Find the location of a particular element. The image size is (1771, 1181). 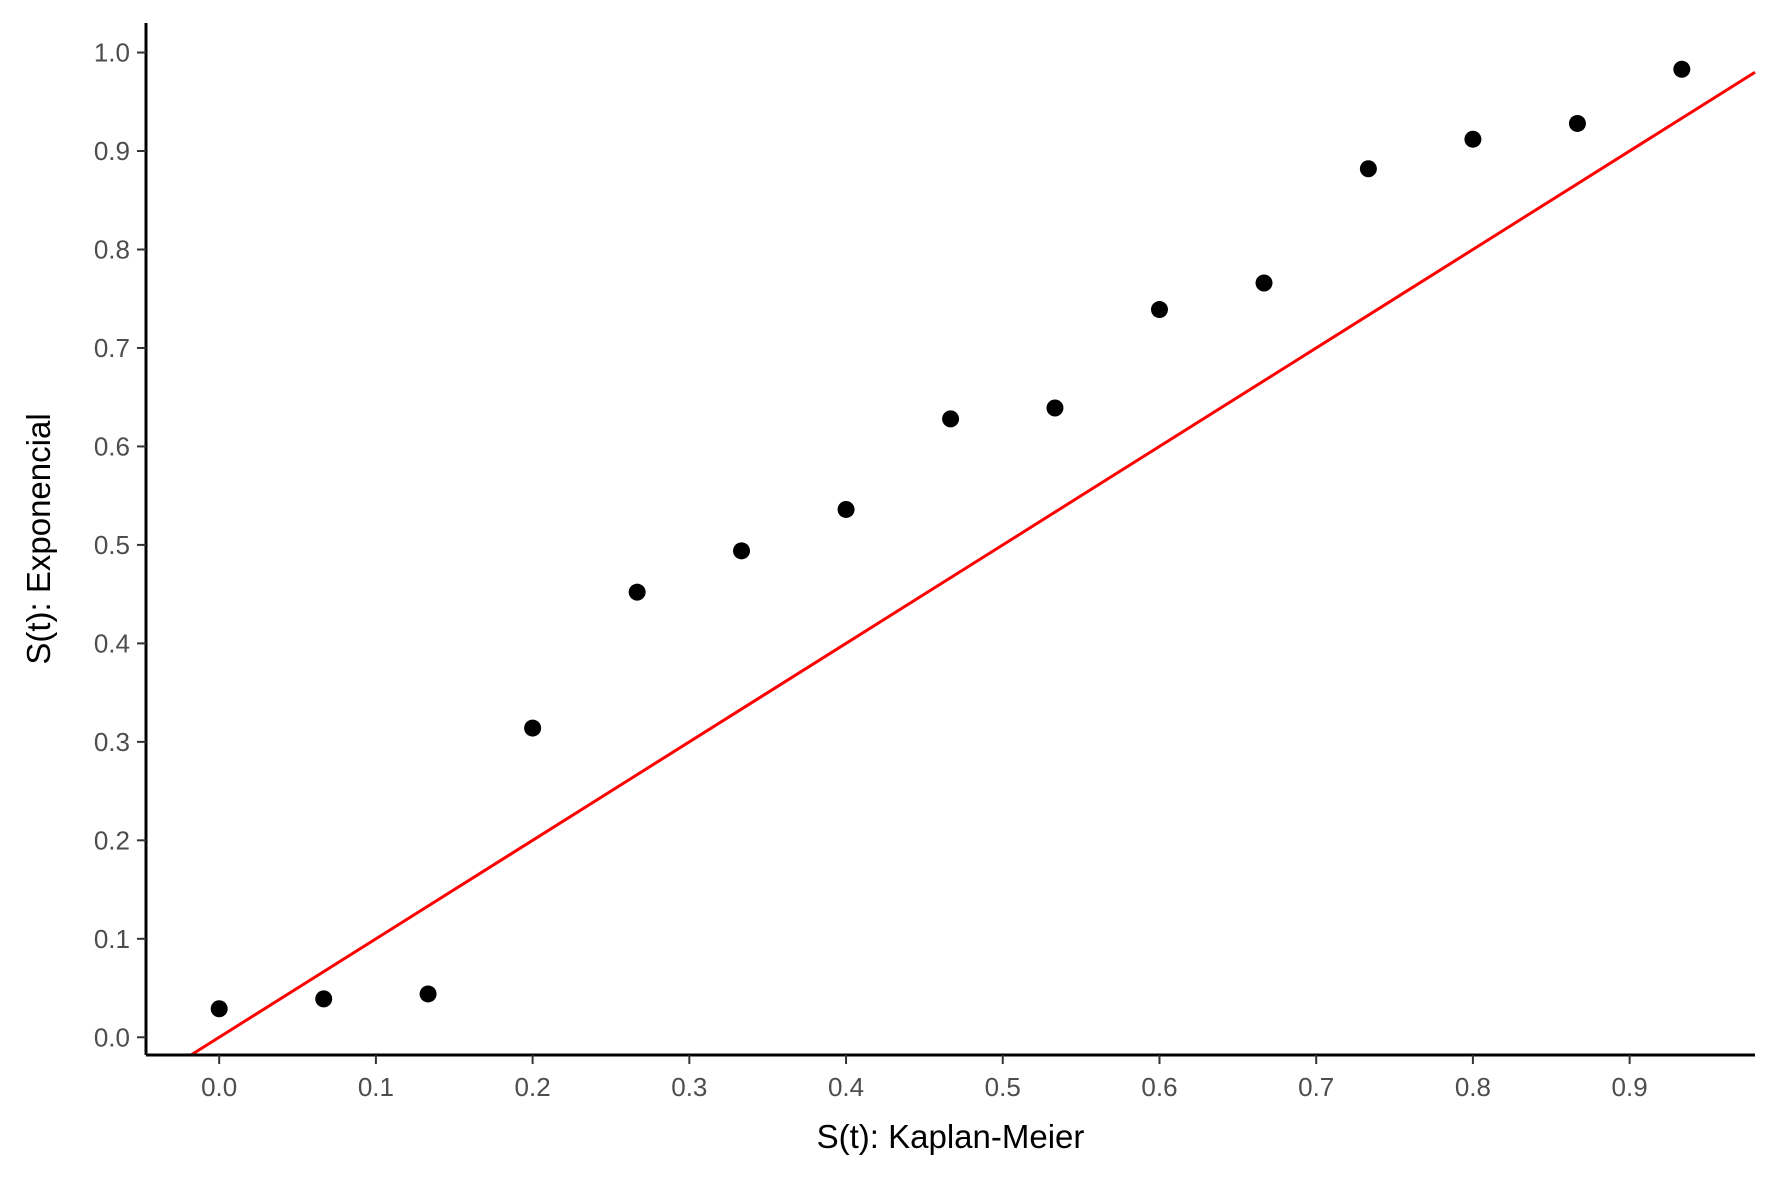

y-axis: 0.0 0.1 0.2 0.3 0.4 0.5 0.6 0.7 0.8 0.9 1.0 is located at coordinates (121, 539).